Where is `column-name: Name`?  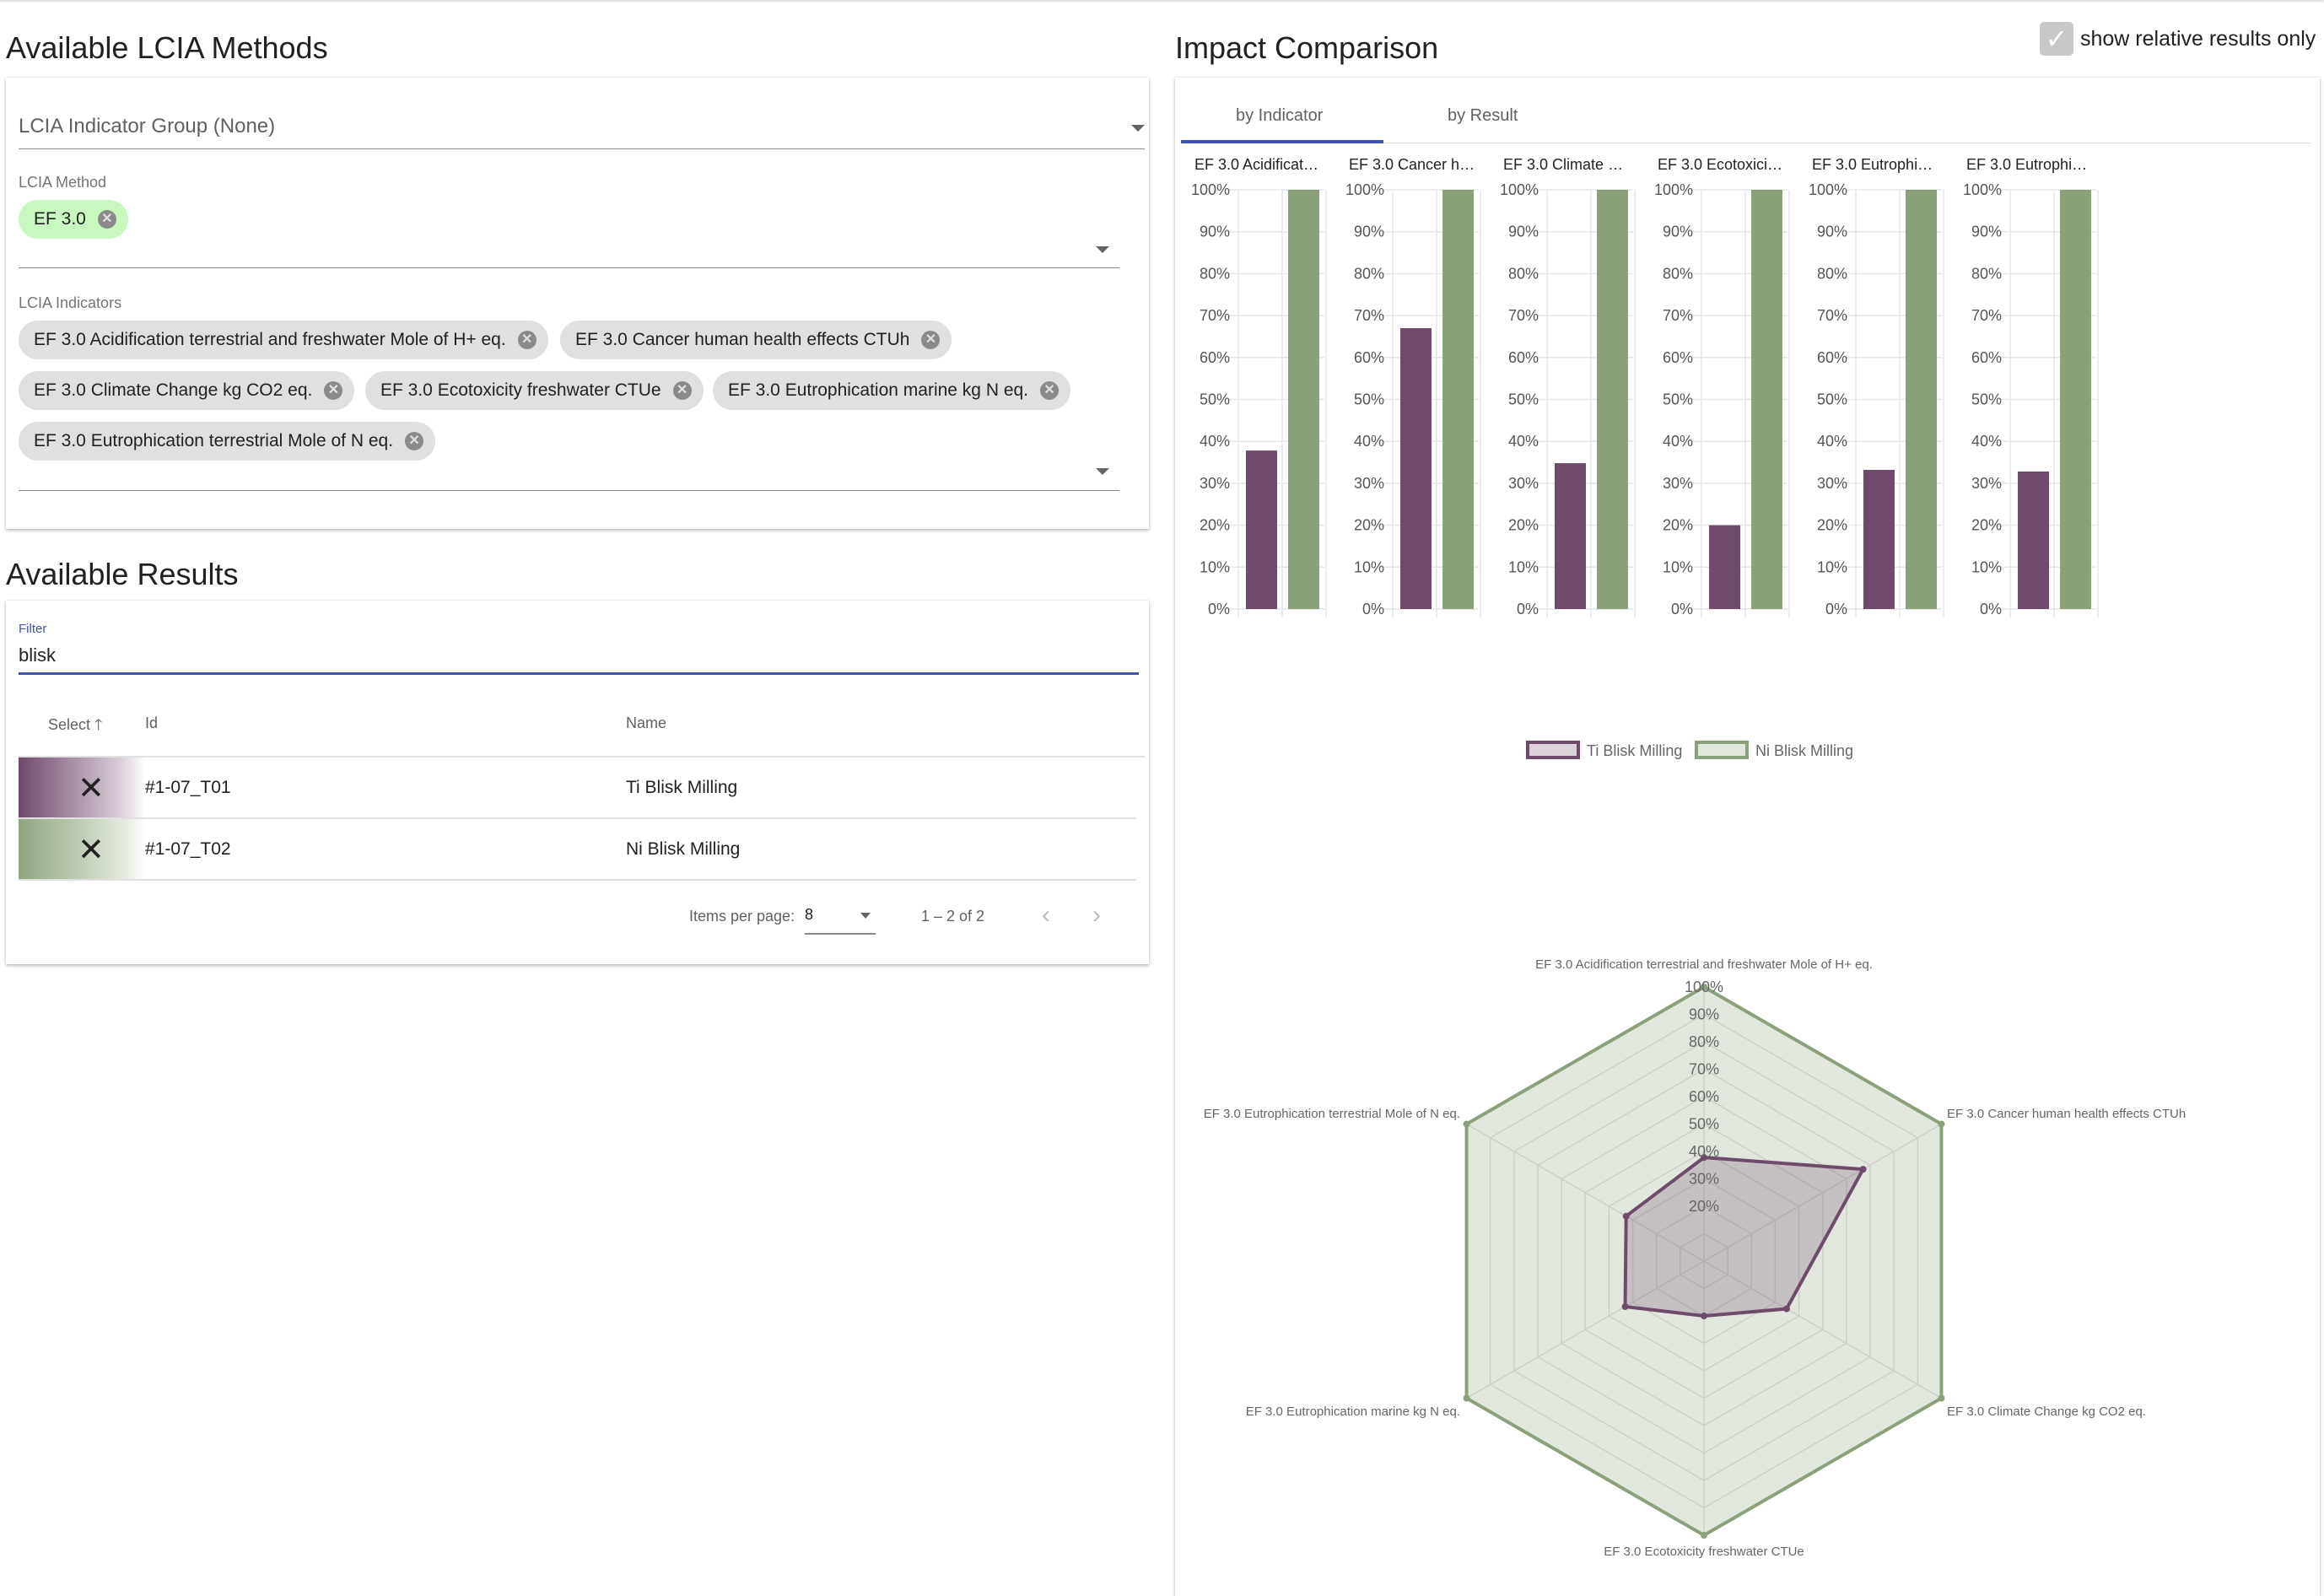 column-name: Name is located at coordinates (646, 722).